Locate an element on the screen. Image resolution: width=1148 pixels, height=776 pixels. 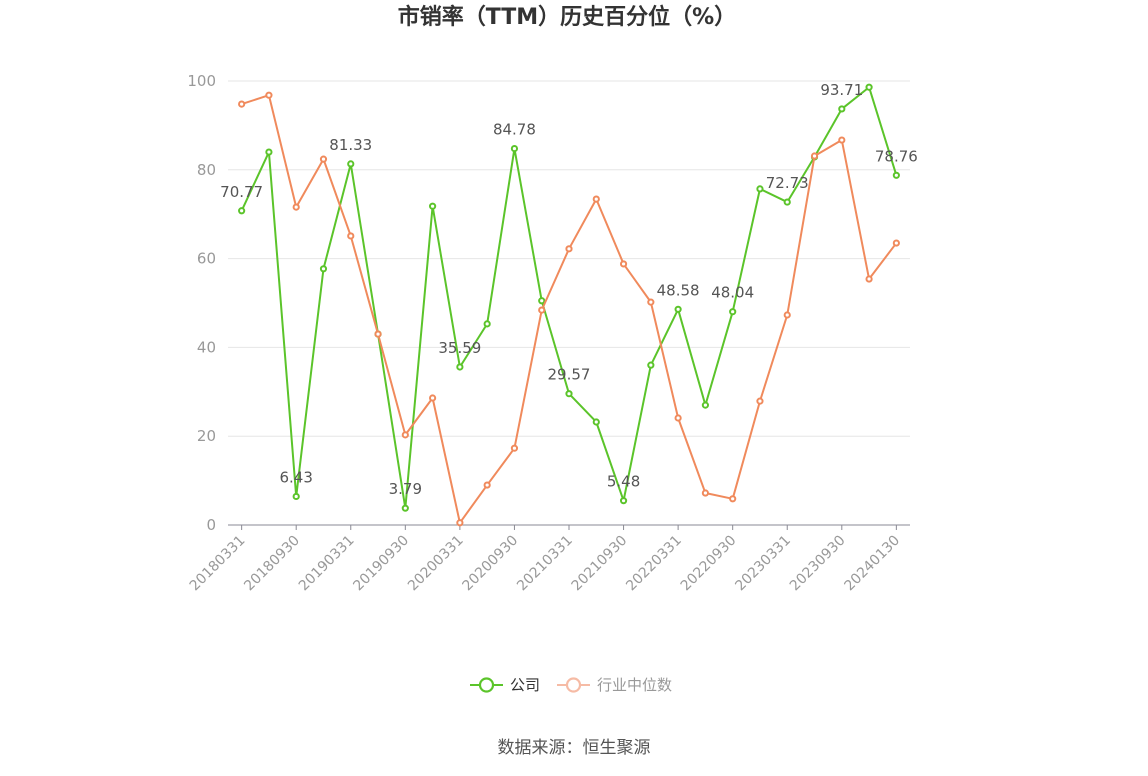
legend-label-company: 公司 is located at coordinates (525, 685).